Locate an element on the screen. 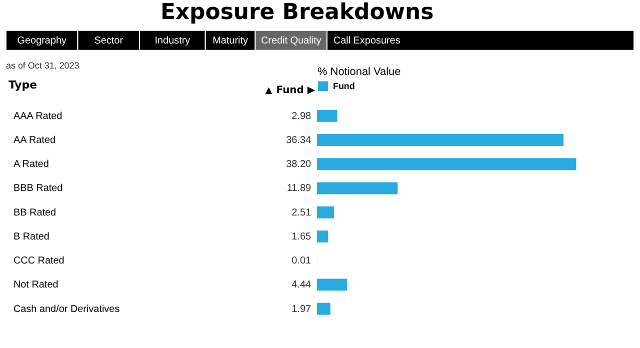  text: as of Oct 31, 2023 is located at coordinates (43, 65).